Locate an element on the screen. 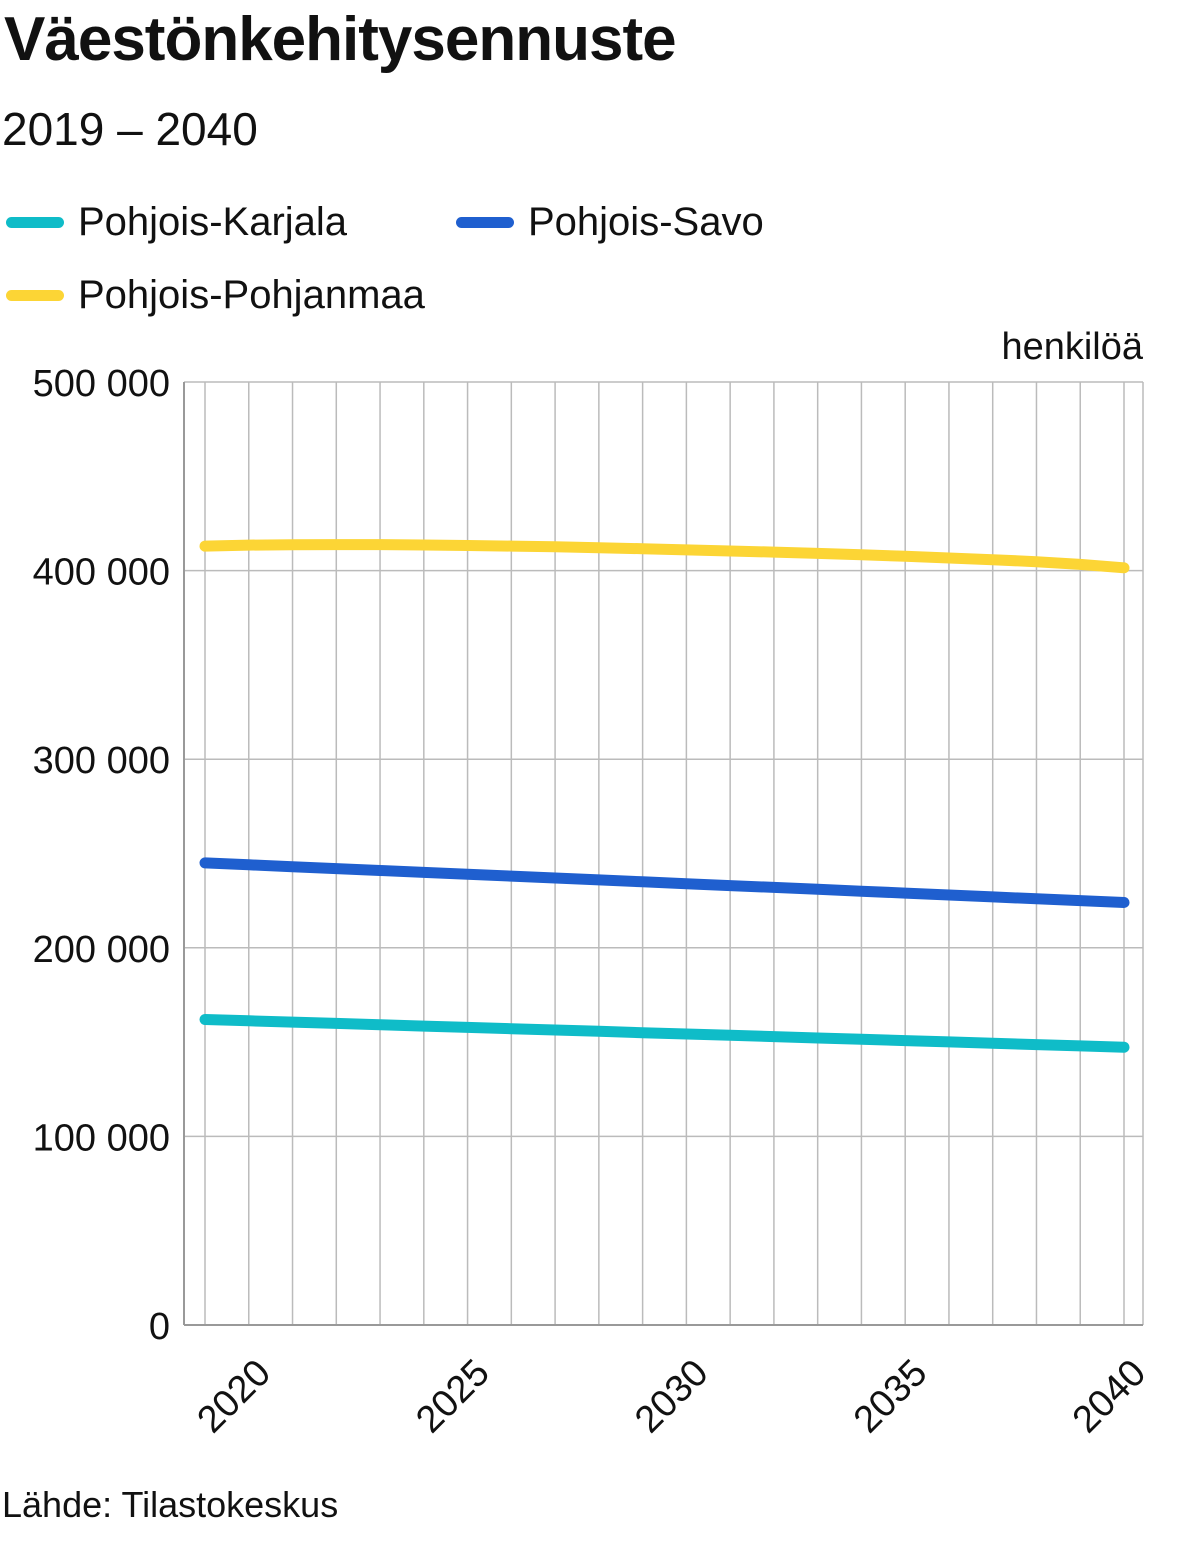 The image size is (1199, 1548). legend-item-pohjois-pohjanmaa: Pohjois-Pohjanmaa is located at coordinates (215, 295).